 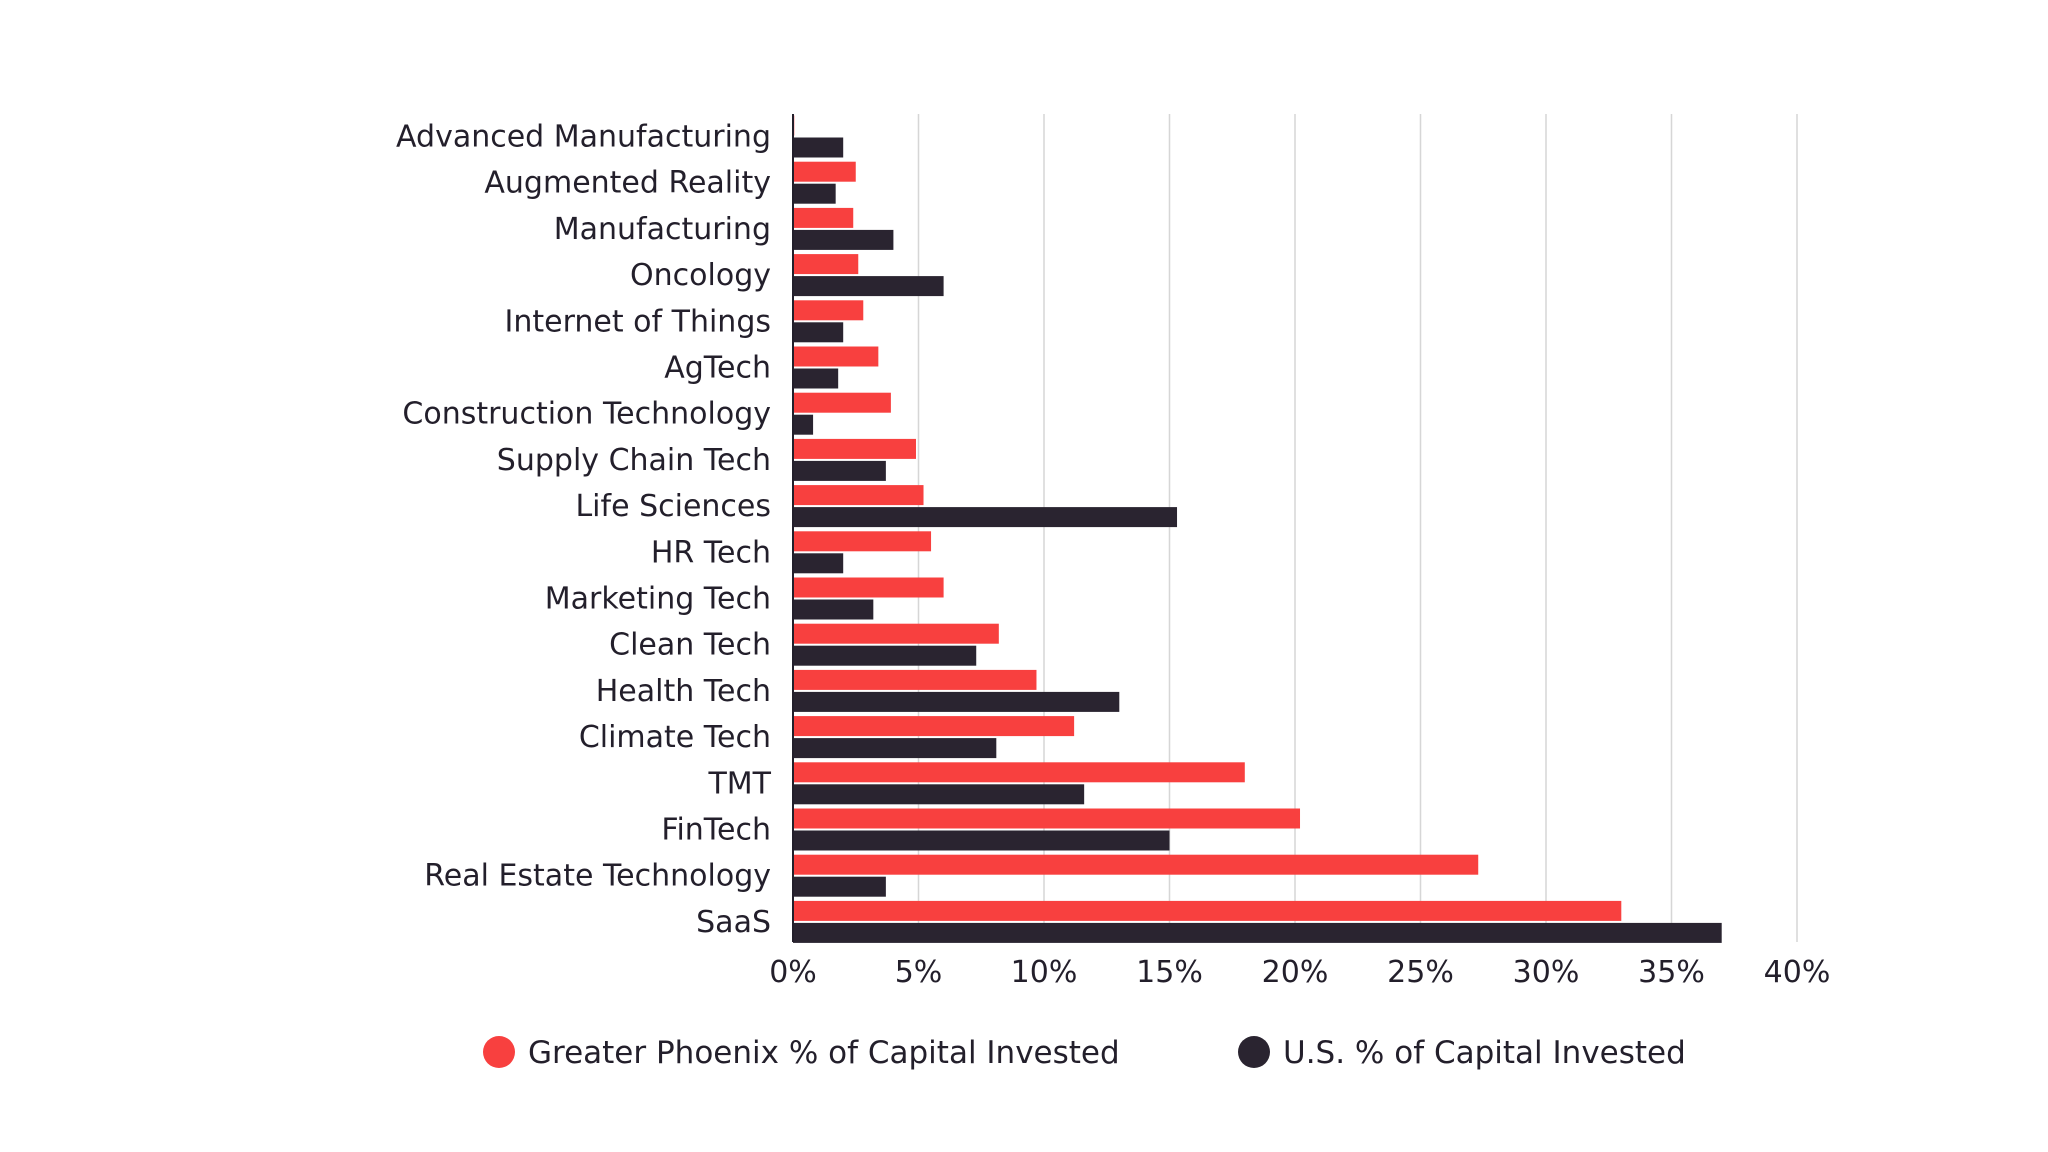 I want to click on legend-item-us: U.S. % of Capital Invested, so click(x=1462, y=1053).